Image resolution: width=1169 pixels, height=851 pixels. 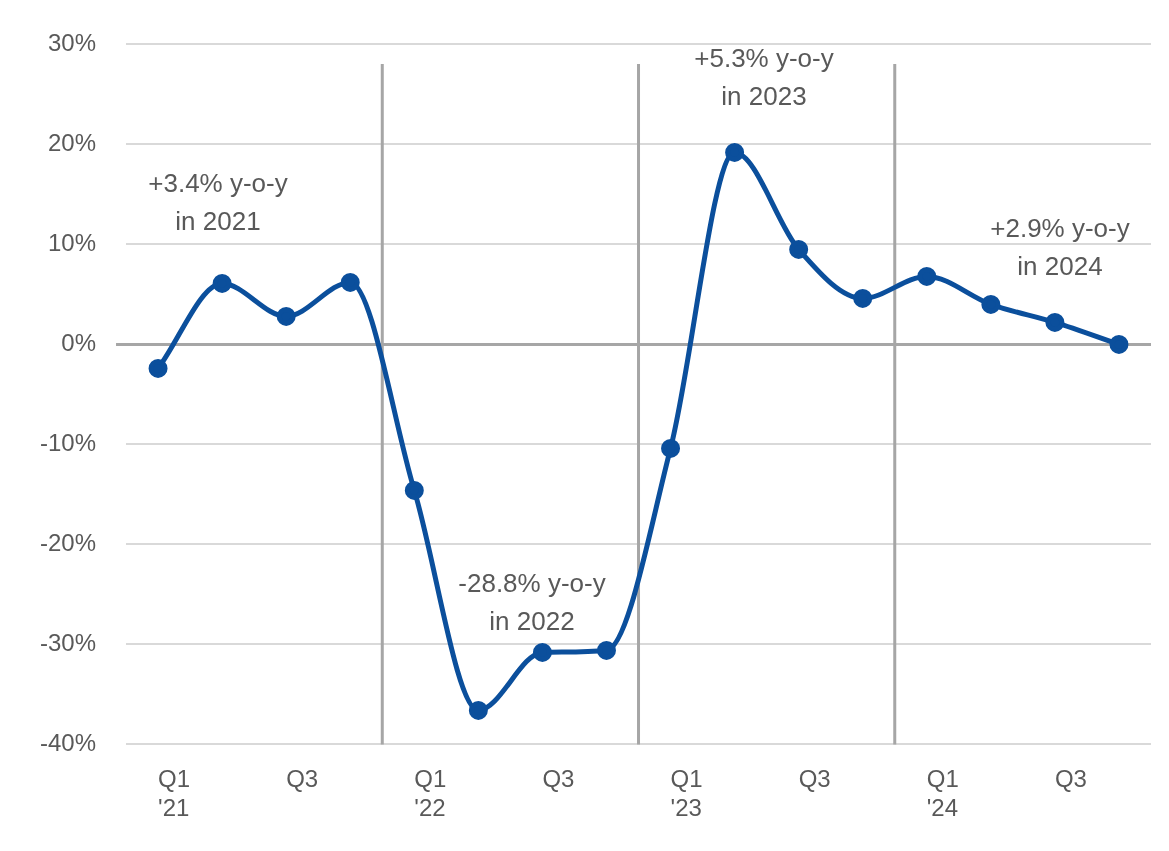 What do you see at coordinates (72, 143) in the screenshot?
I see `y-tick-label: 20%` at bounding box center [72, 143].